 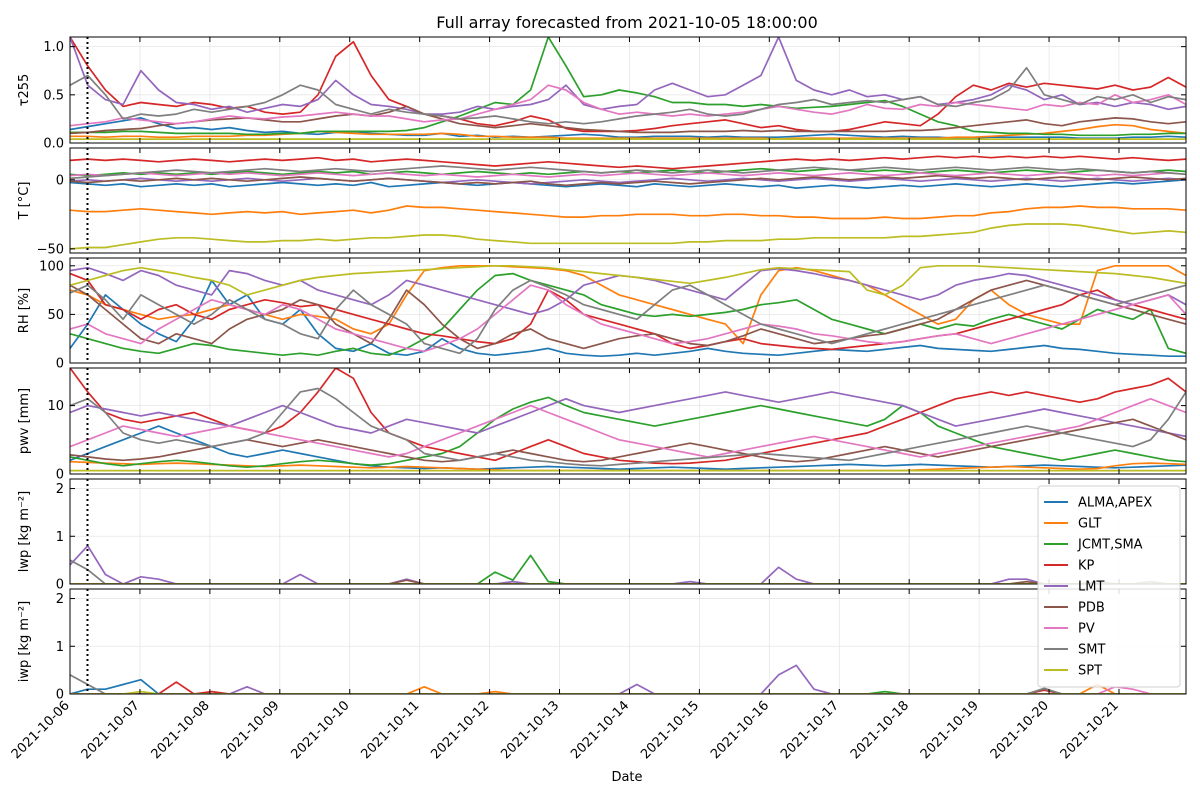 I want to click on panel-pwv: 0 10 pwv [mm], so click(x=602, y=425).